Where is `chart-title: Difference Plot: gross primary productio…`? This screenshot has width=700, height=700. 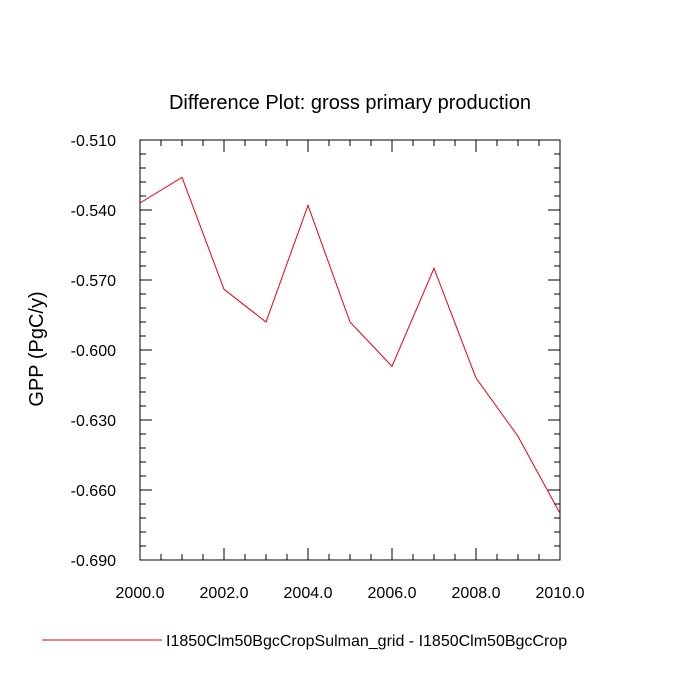
chart-title: Difference Plot: gross primary productio… is located at coordinates (350, 103).